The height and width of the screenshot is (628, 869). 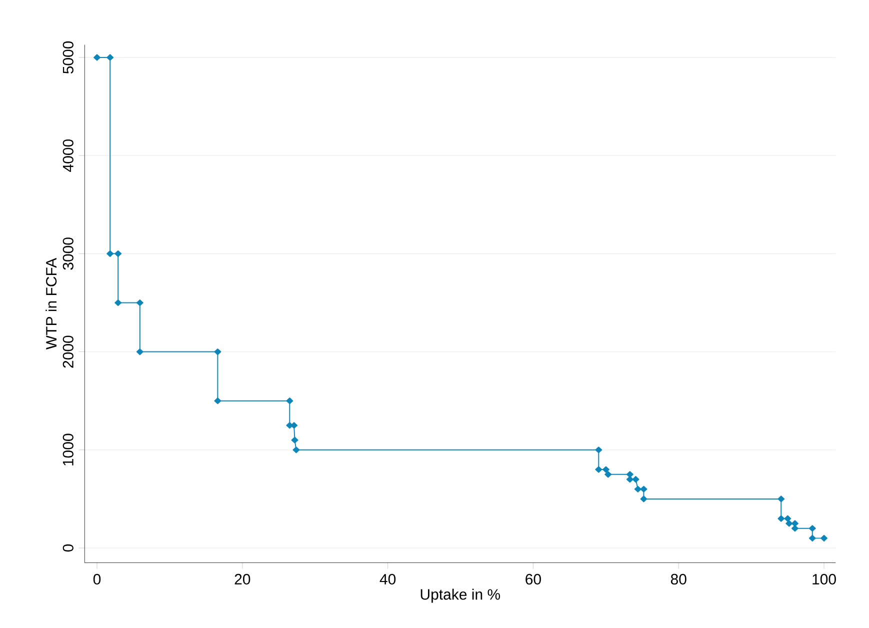 What do you see at coordinates (68, 57) in the screenshot?
I see `y-tick-label: 5000` at bounding box center [68, 57].